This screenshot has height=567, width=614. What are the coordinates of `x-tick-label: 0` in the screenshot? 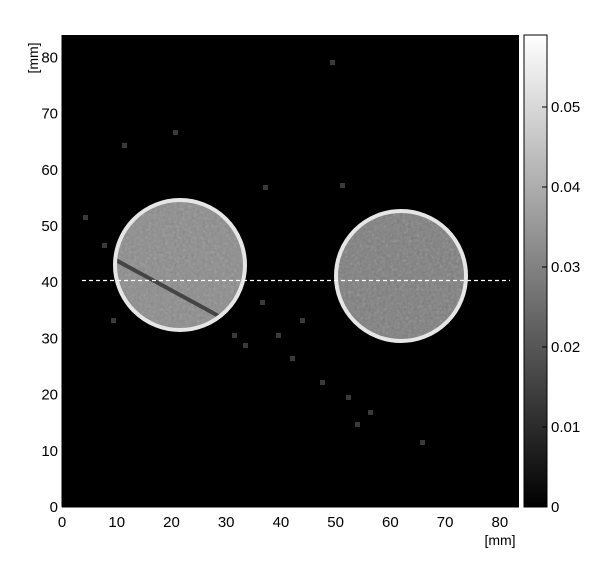 It's located at (62, 522).